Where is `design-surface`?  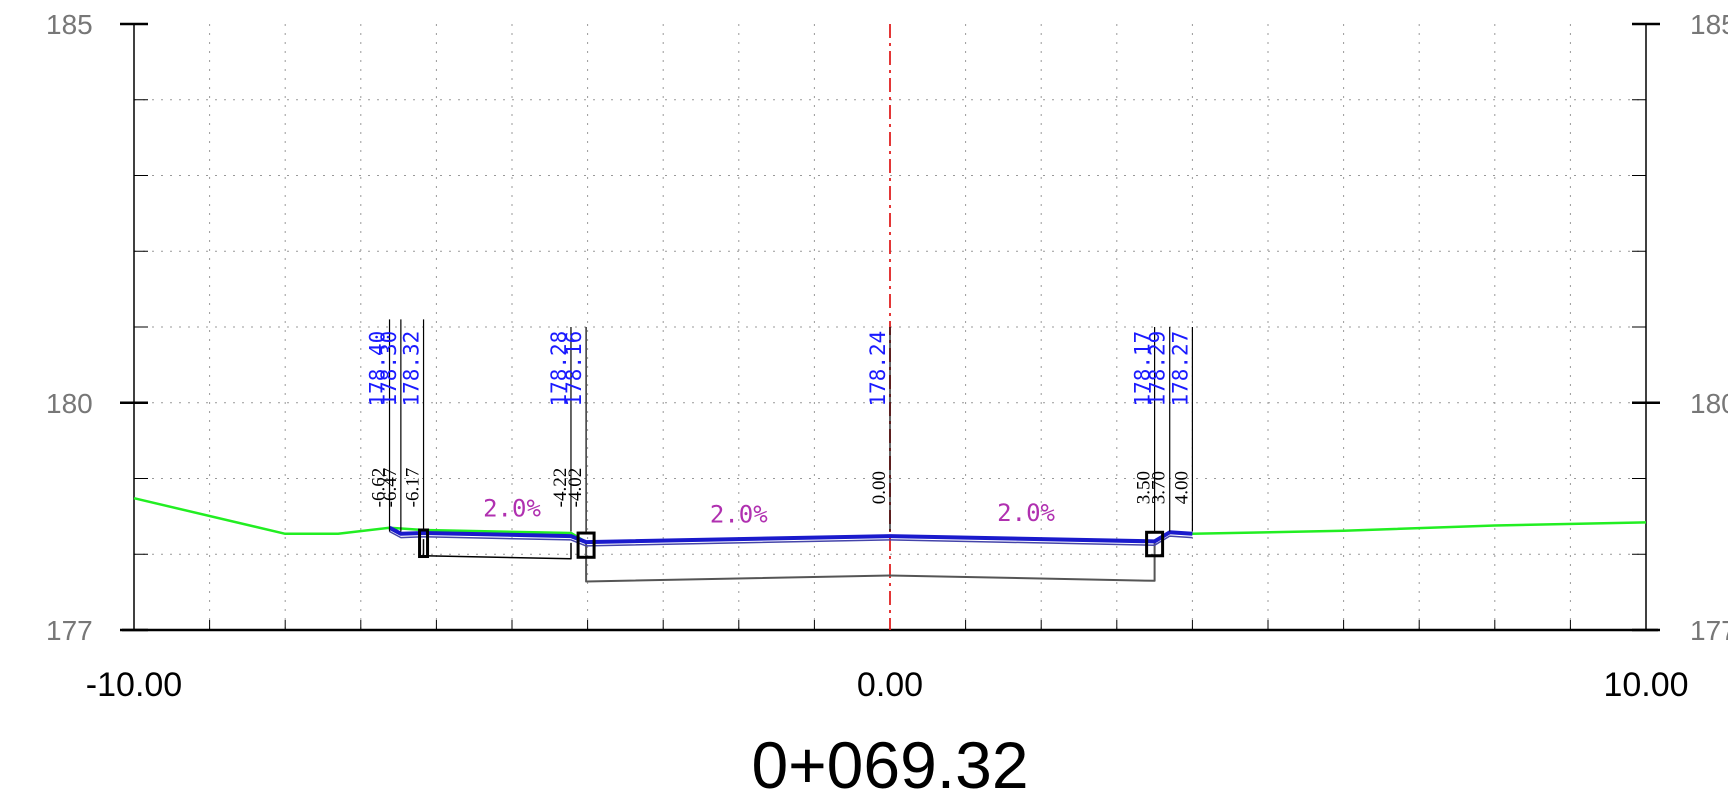 design-surface is located at coordinates (790, 535).